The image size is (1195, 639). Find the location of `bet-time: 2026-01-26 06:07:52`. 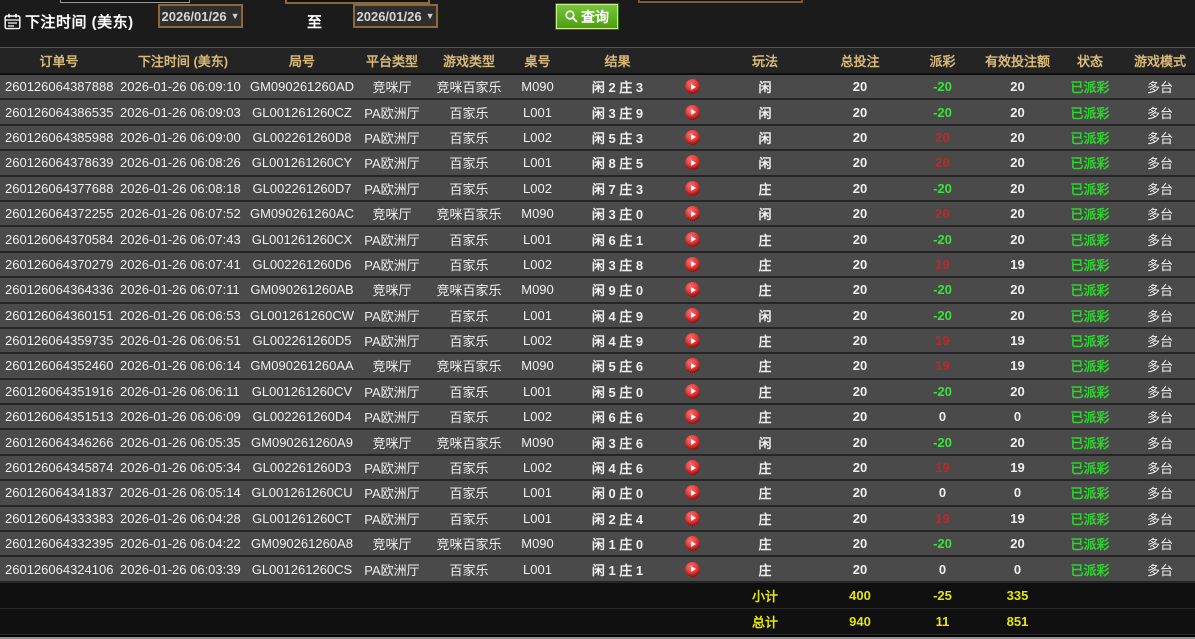

bet-time: 2026-01-26 06:07:52 is located at coordinates (180, 214).